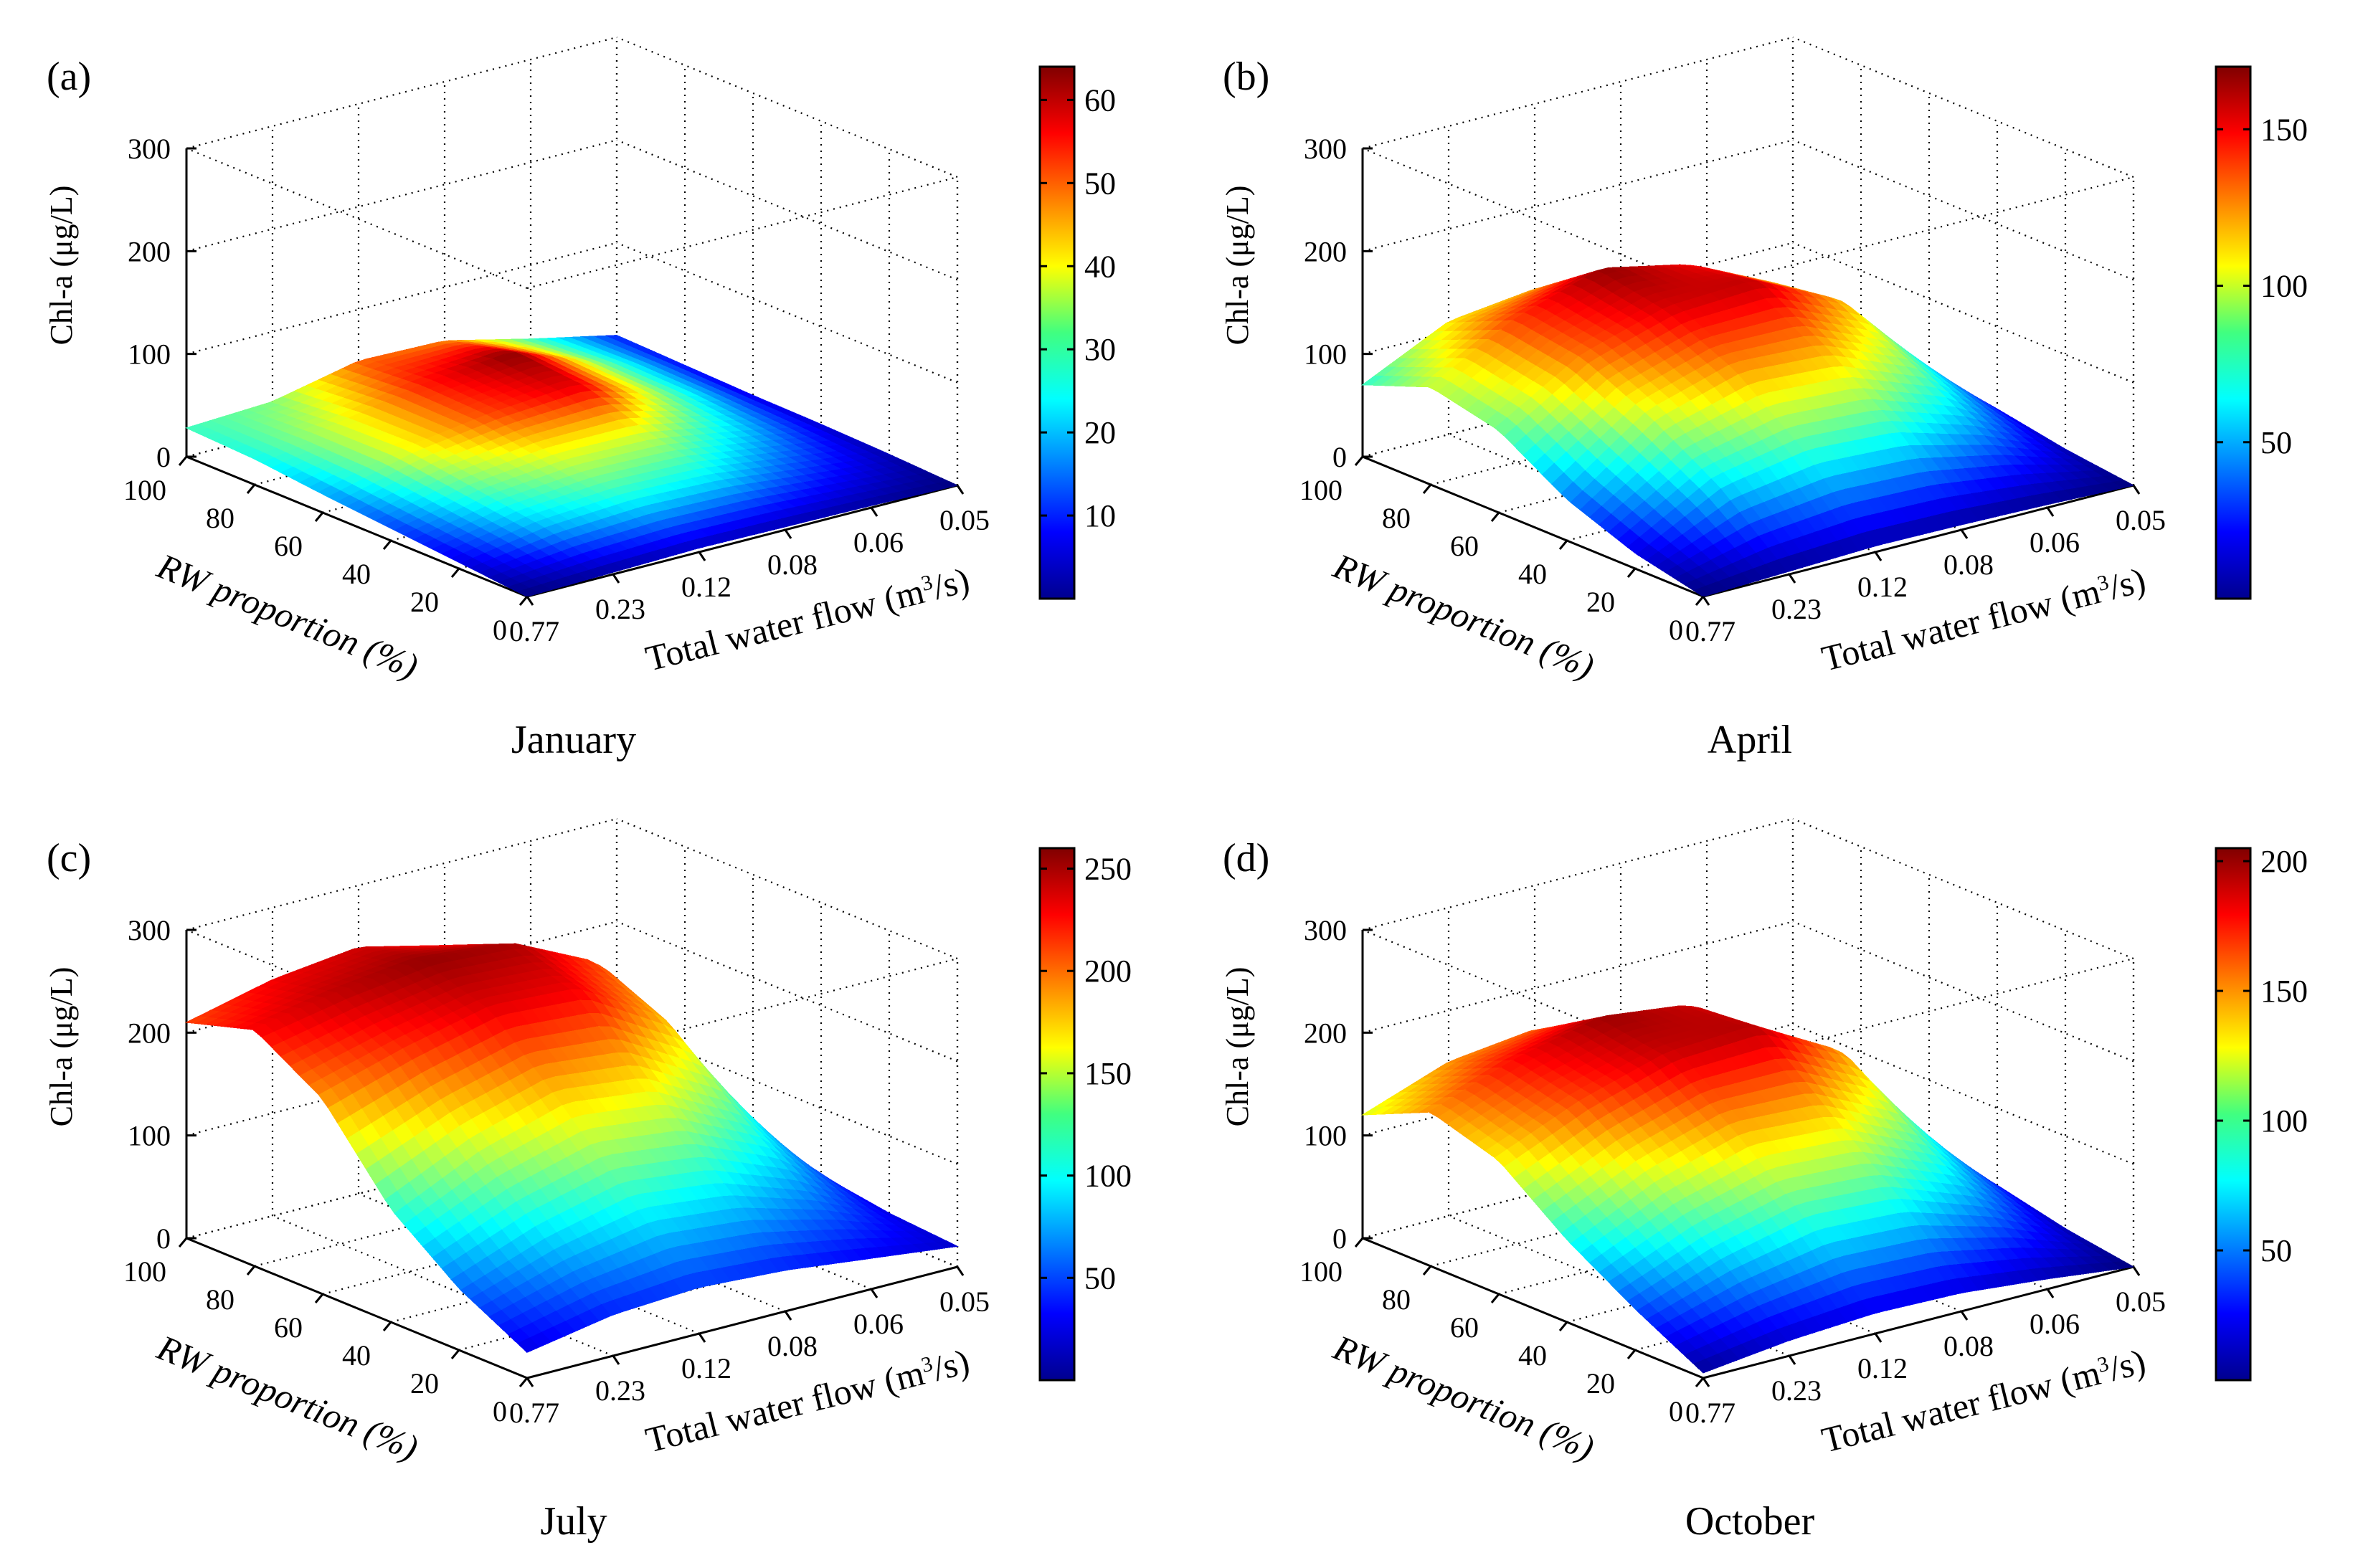 This screenshot has width=2363, height=1568. What do you see at coordinates (1100, 432) in the screenshot?
I see `colorbar-tick-label: 20` at bounding box center [1100, 432].